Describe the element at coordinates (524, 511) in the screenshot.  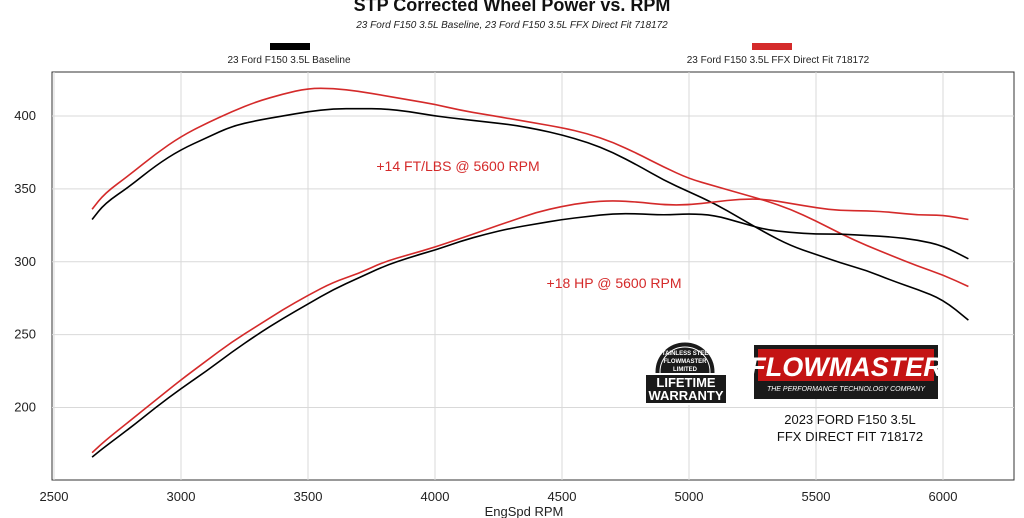
I see `x-axis-label: EngSpd RPM` at that location.